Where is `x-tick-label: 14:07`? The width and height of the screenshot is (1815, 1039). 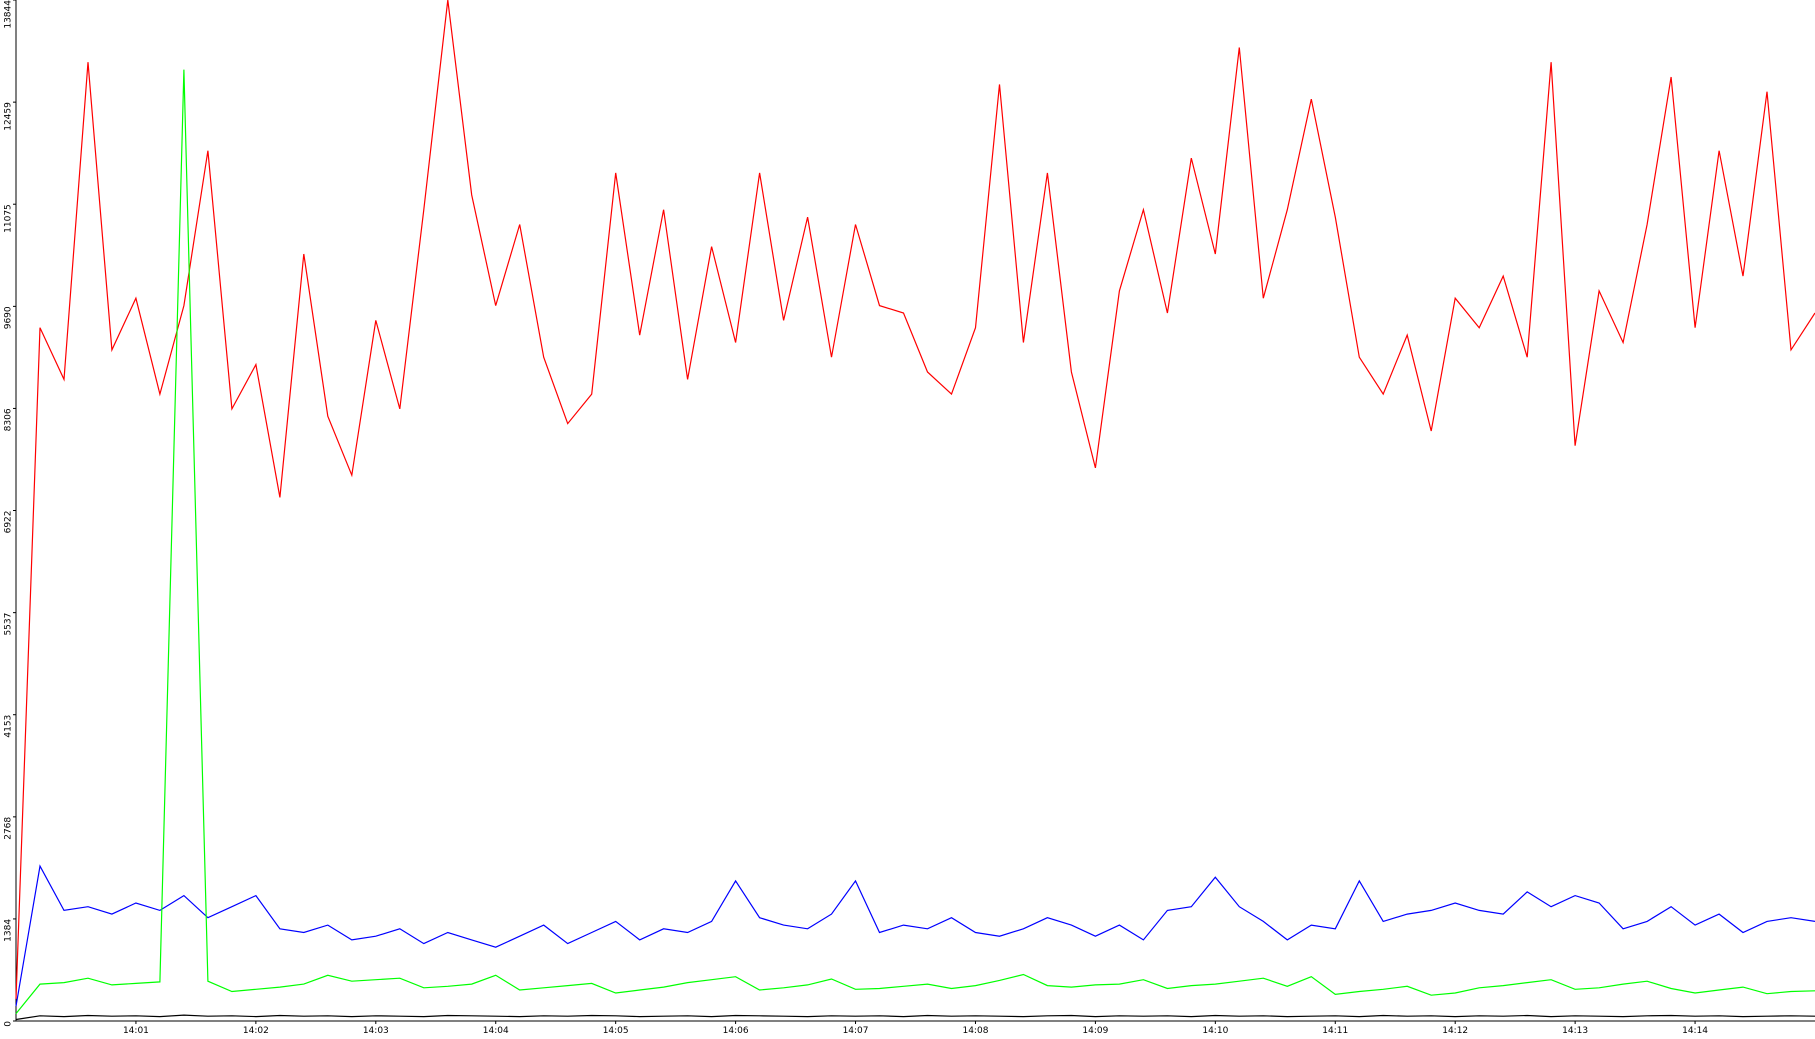 x-tick-label: 14:07 is located at coordinates (856, 1031).